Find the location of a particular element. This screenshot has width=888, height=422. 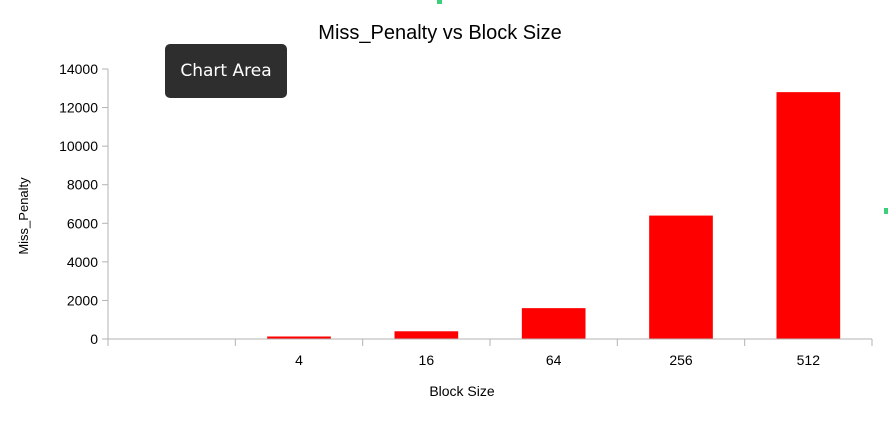

y-tick-label: 14000 is located at coordinates (78, 69).